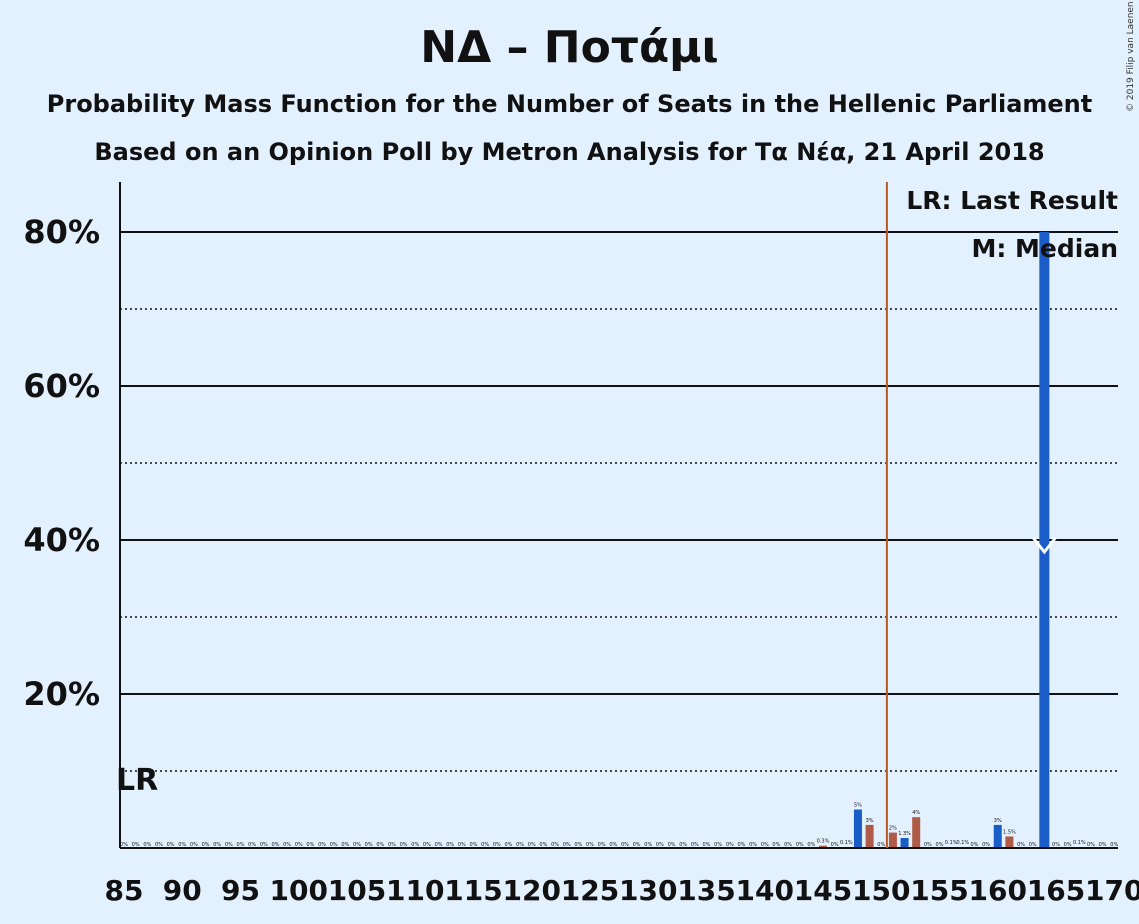 Image resolution: width=1139 pixels, height=924 pixels. What do you see at coordinates (61, 694) in the screenshot?
I see `y-tick-label: 20%` at bounding box center [61, 694].